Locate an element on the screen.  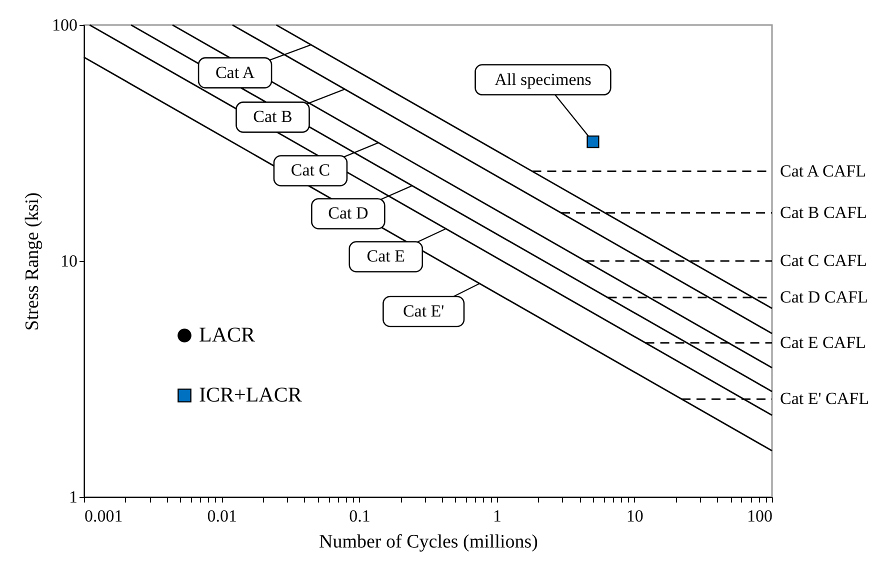
series-label: Cat B CAFL is located at coordinates (823, 212).